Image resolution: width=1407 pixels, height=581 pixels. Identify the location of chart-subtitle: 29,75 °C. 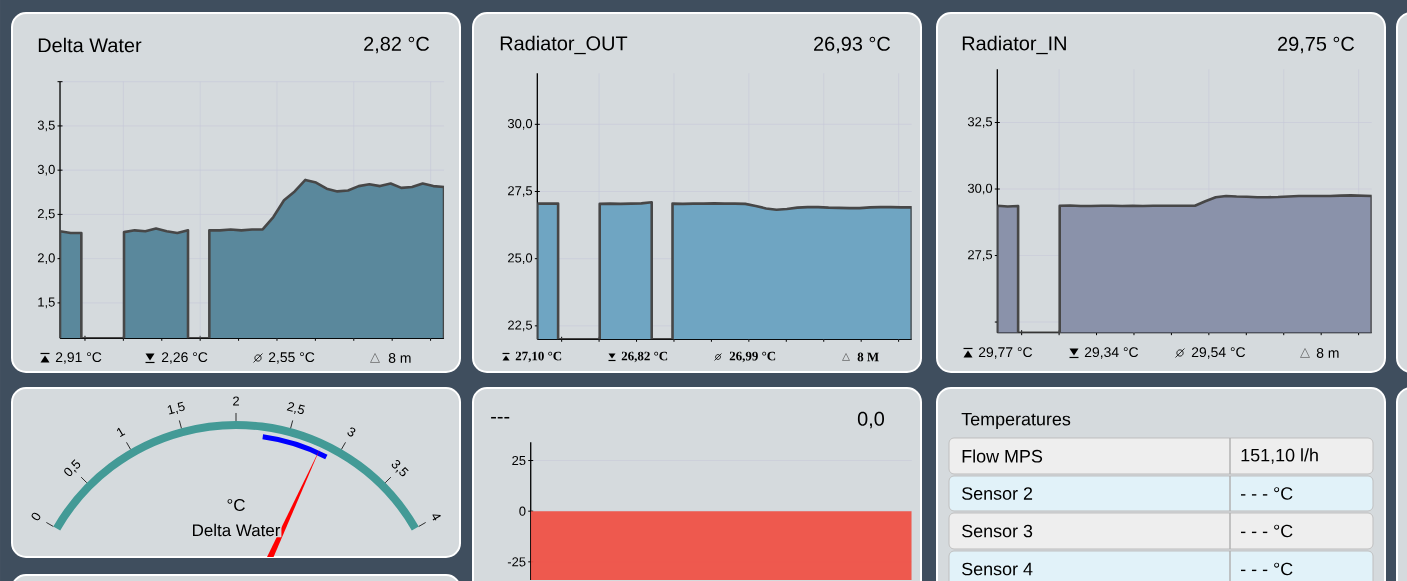
(1316, 45).